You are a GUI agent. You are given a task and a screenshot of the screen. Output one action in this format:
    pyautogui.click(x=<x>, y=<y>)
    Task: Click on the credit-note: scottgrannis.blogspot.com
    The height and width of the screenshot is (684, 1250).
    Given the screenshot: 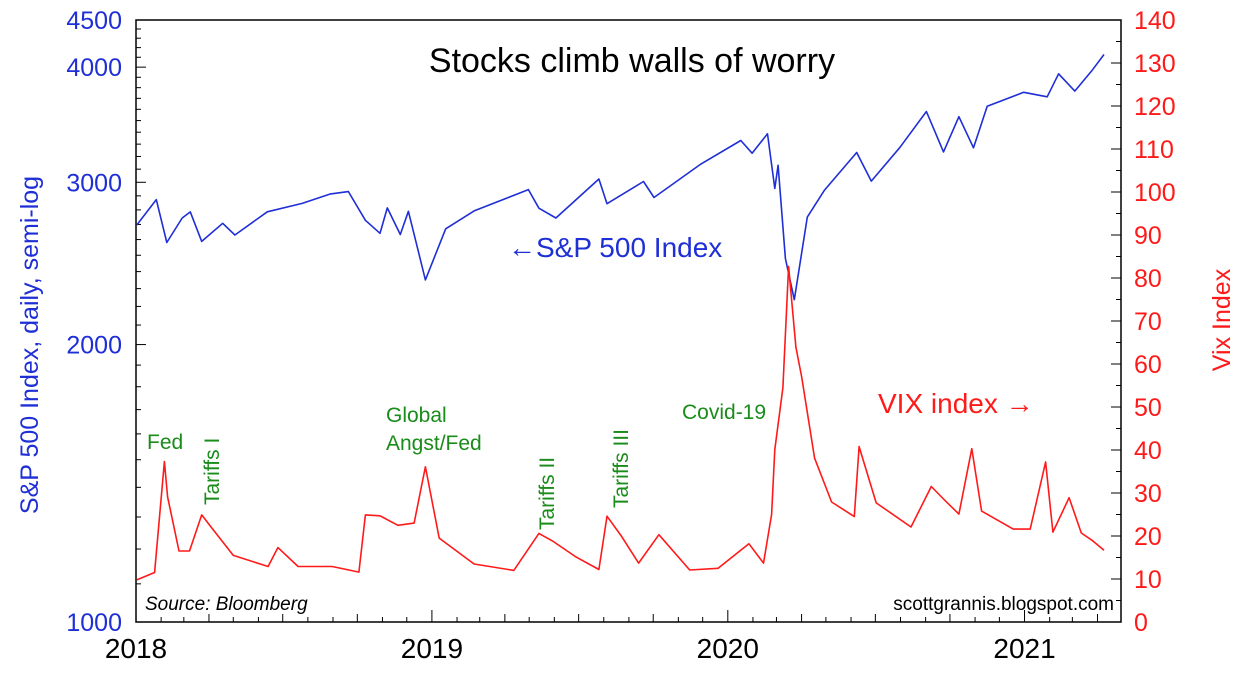 What is the action you would take?
    pyautogui.click(x=1003, y=604)
    